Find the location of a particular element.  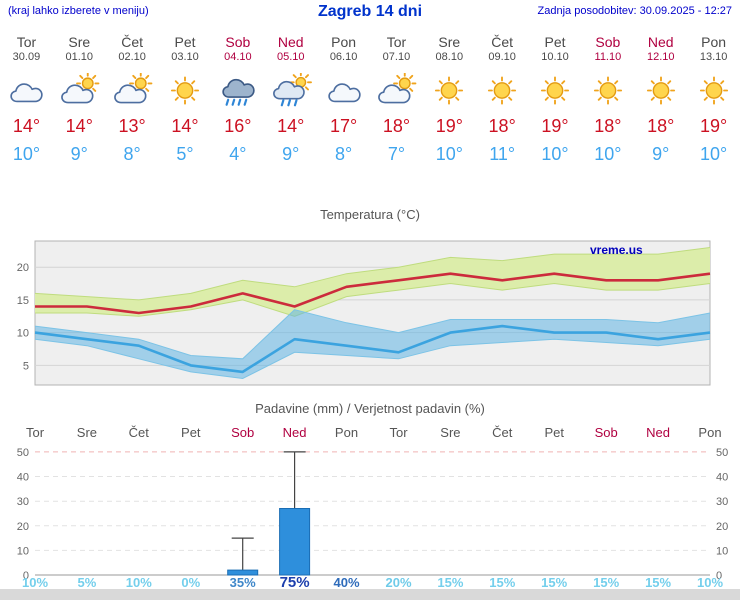

precip-y-tick-right: 30 is located at coordinates (722, 502).